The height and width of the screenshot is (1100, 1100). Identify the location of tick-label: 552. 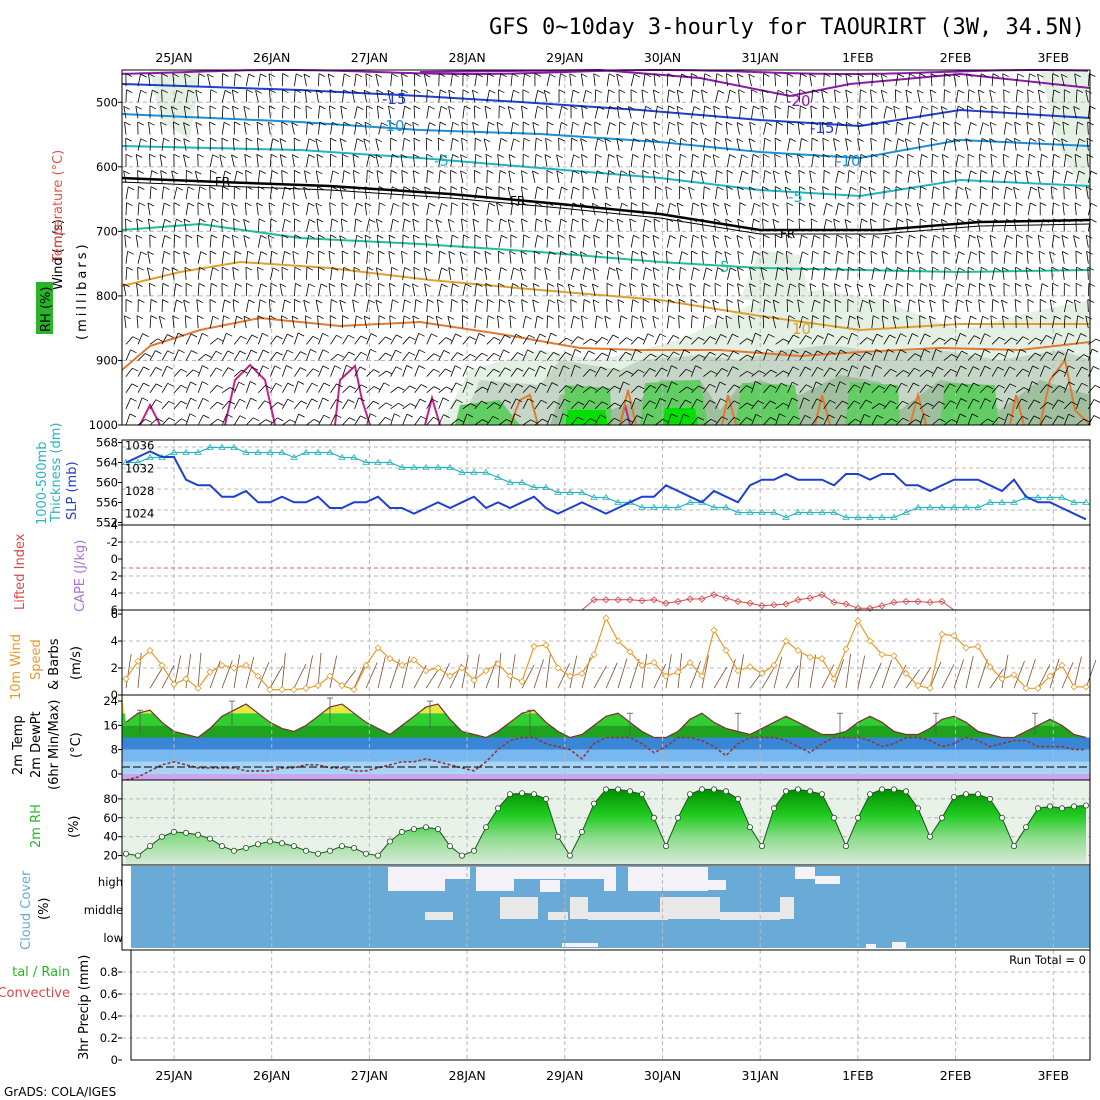
(107, 523).